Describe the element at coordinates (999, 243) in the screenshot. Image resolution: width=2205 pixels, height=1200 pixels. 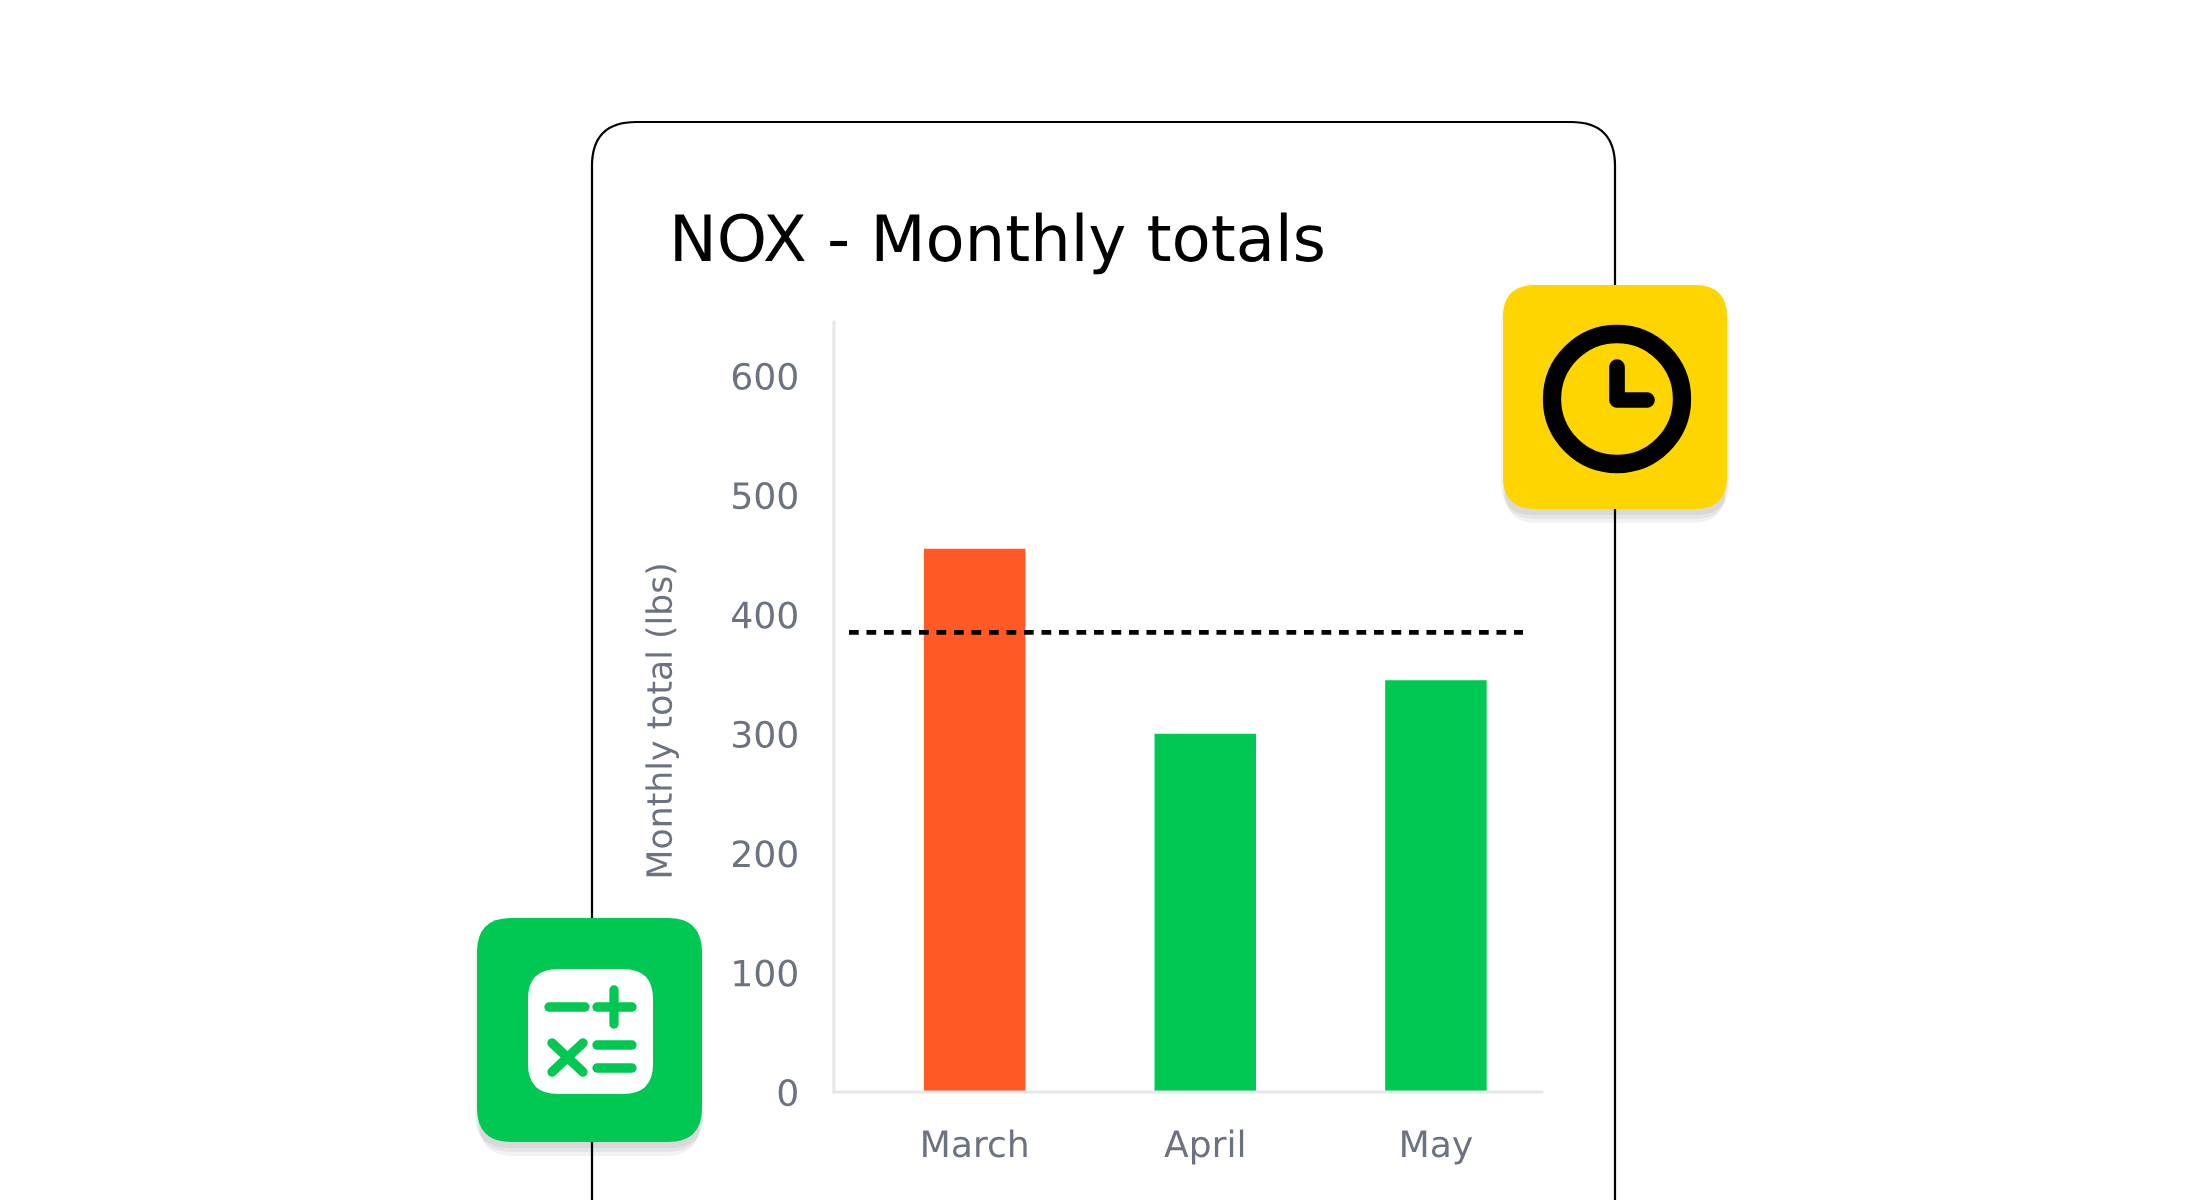
I see `chart-title: NOX - Monthly totals` at that location.